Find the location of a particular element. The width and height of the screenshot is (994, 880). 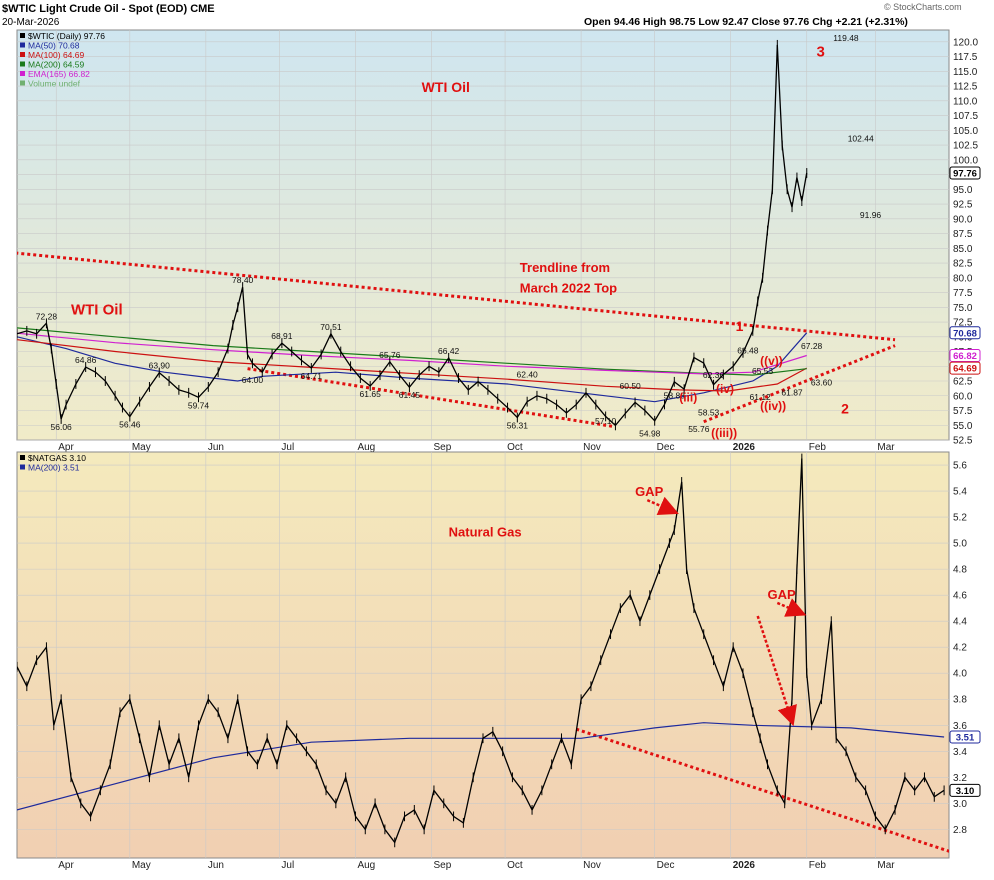

wti-price-label: 64.00 is located at coordinates (253, 380).